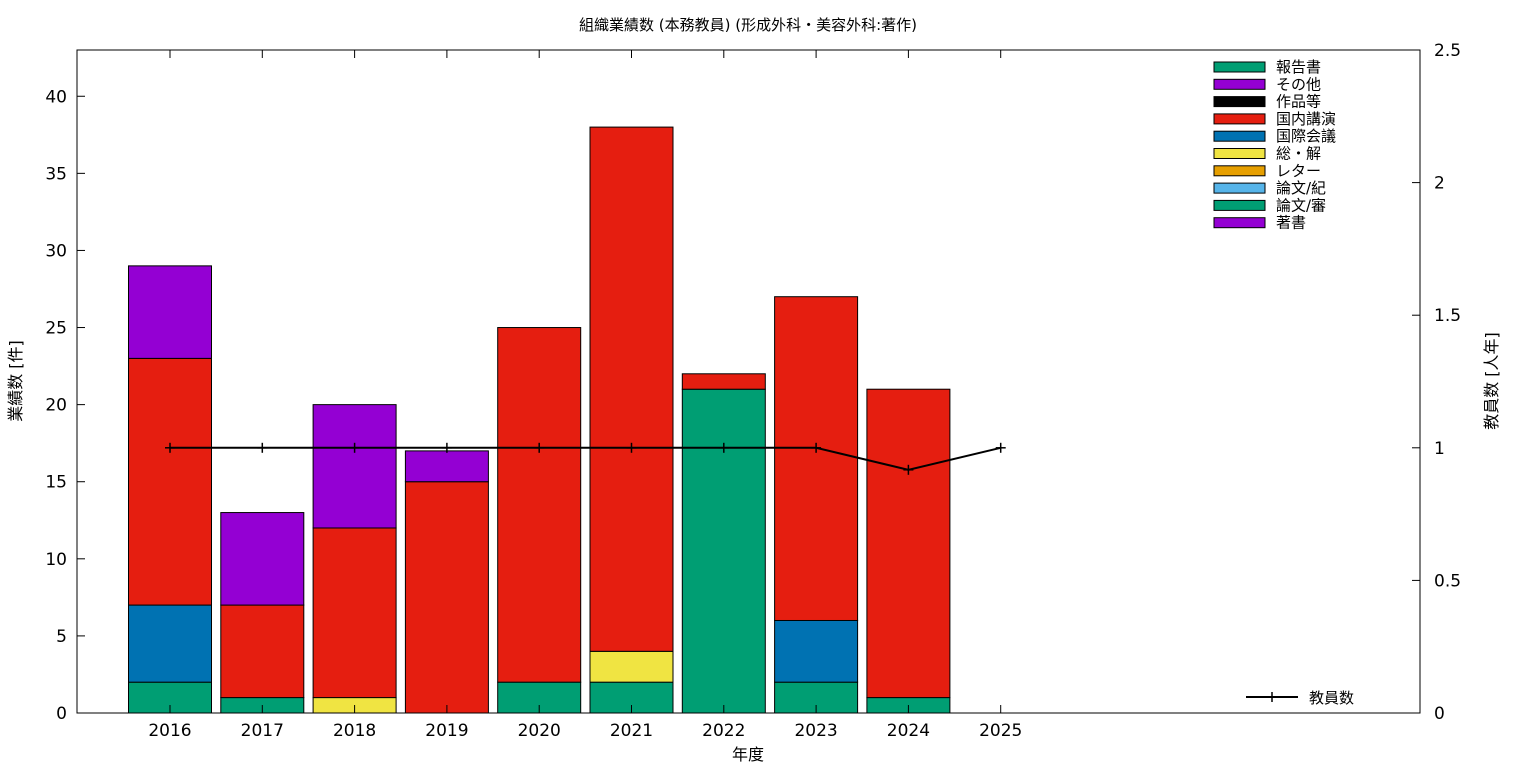 This screenshot has width=1536, height=768. I want to click on y2-tick-label: 1.5, so click(1447, 316).